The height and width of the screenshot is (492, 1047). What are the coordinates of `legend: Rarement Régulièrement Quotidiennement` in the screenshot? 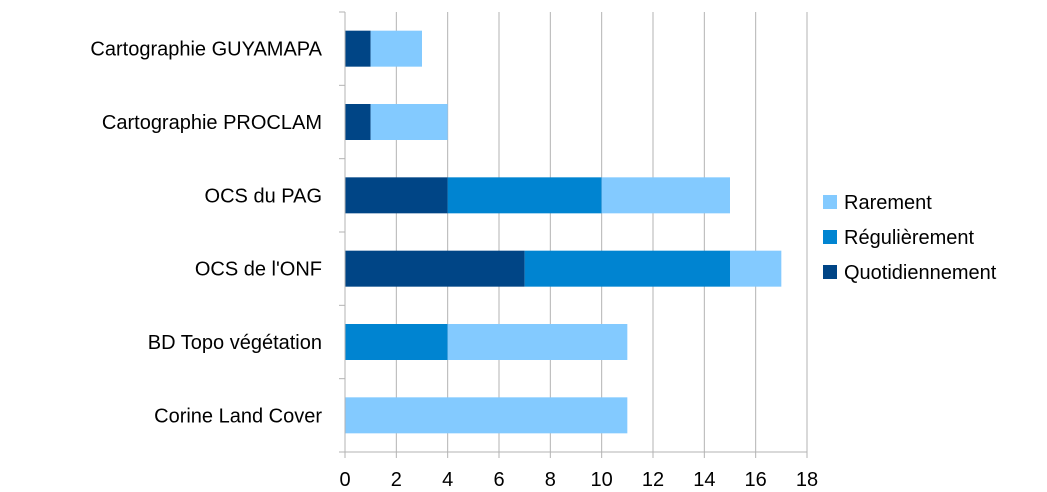 It's located at (910, 238).